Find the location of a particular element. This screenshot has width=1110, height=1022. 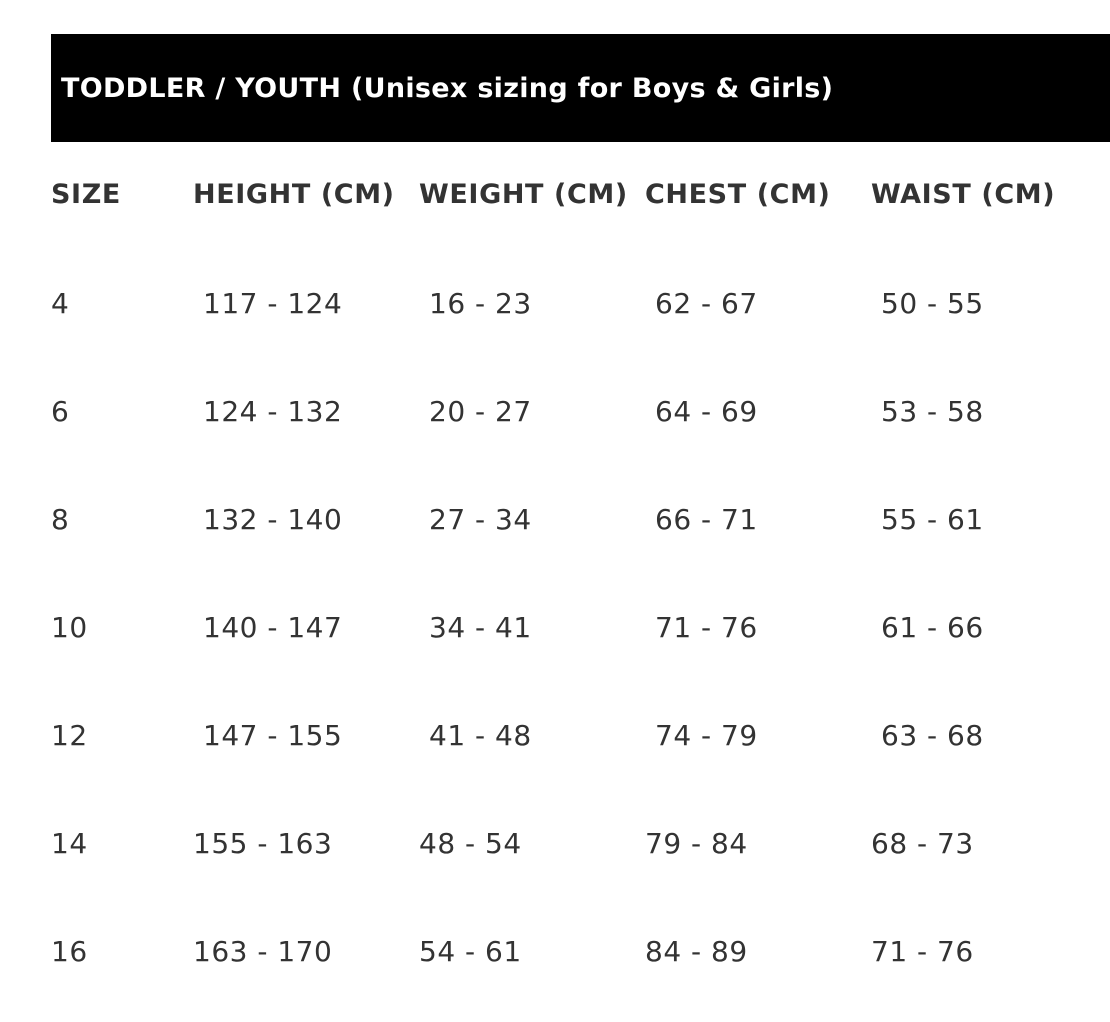

waist-cell: 50 - 55 is located at coordinates (932, 303).